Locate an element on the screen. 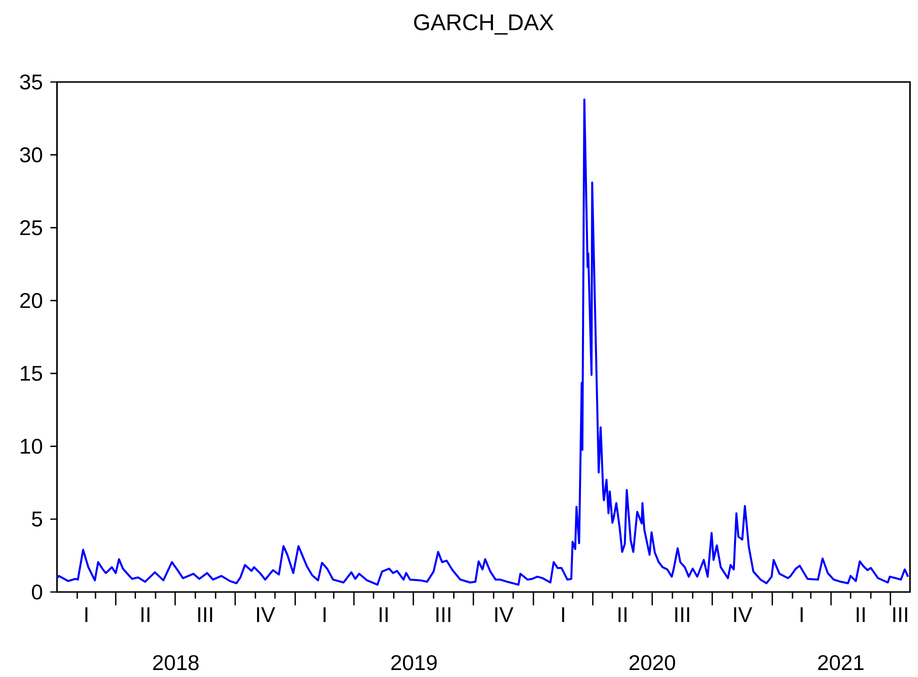 Image resolution: width=918 pixels, height=677 pixels. y-tick-label: 25 is located at coordinates (31, 228).